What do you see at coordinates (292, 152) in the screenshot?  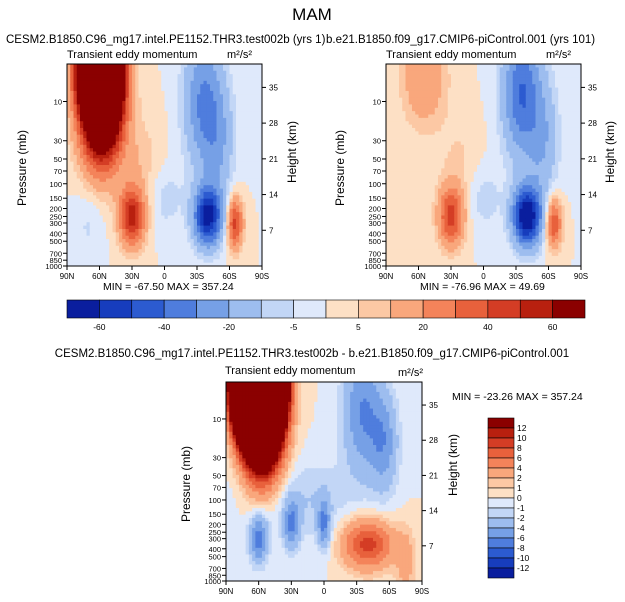 I see `panel-test-ylabel-right: Height (km)` at bounding box center [292, 152].